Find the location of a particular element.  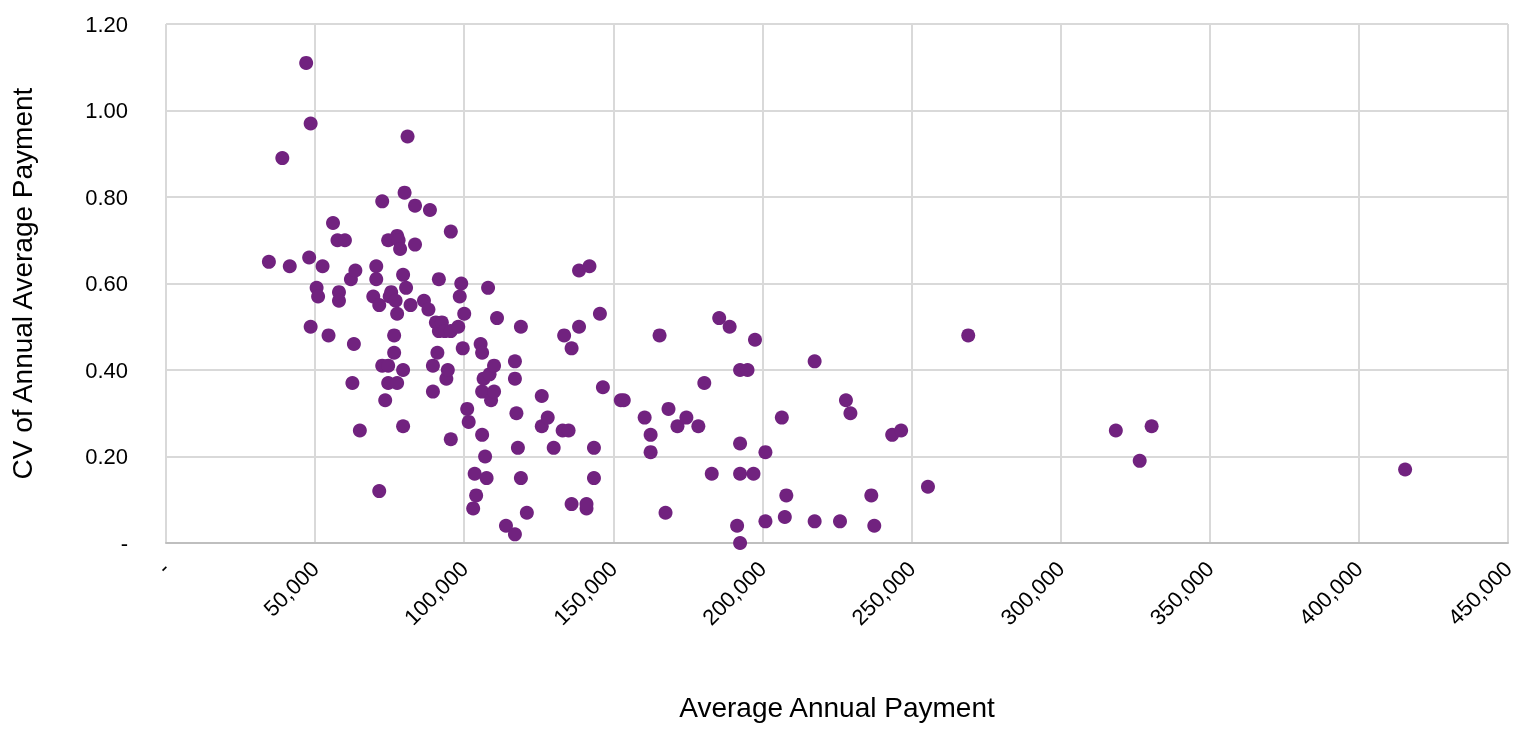

y-tick-label: 0.80 is located at coordinates (106, 197).